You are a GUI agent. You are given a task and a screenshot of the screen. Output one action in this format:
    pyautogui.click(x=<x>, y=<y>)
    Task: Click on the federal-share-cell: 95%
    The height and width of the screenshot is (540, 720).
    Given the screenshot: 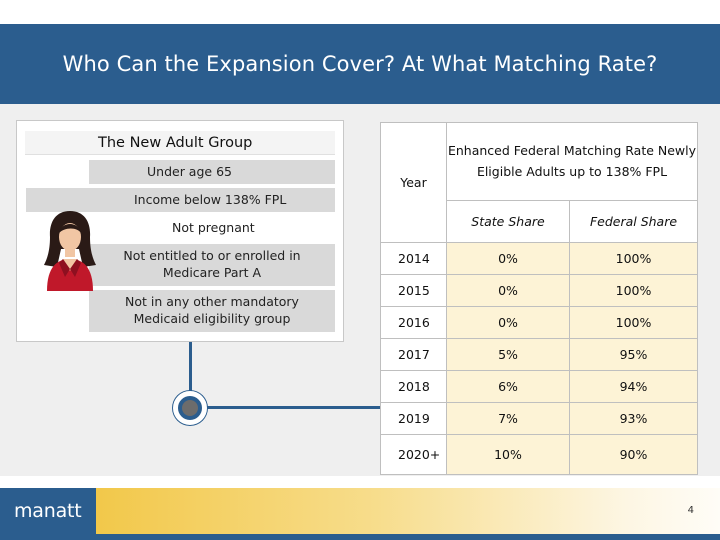 What is the action you would take?
    pyautogui.click(x=633, y=354)
    